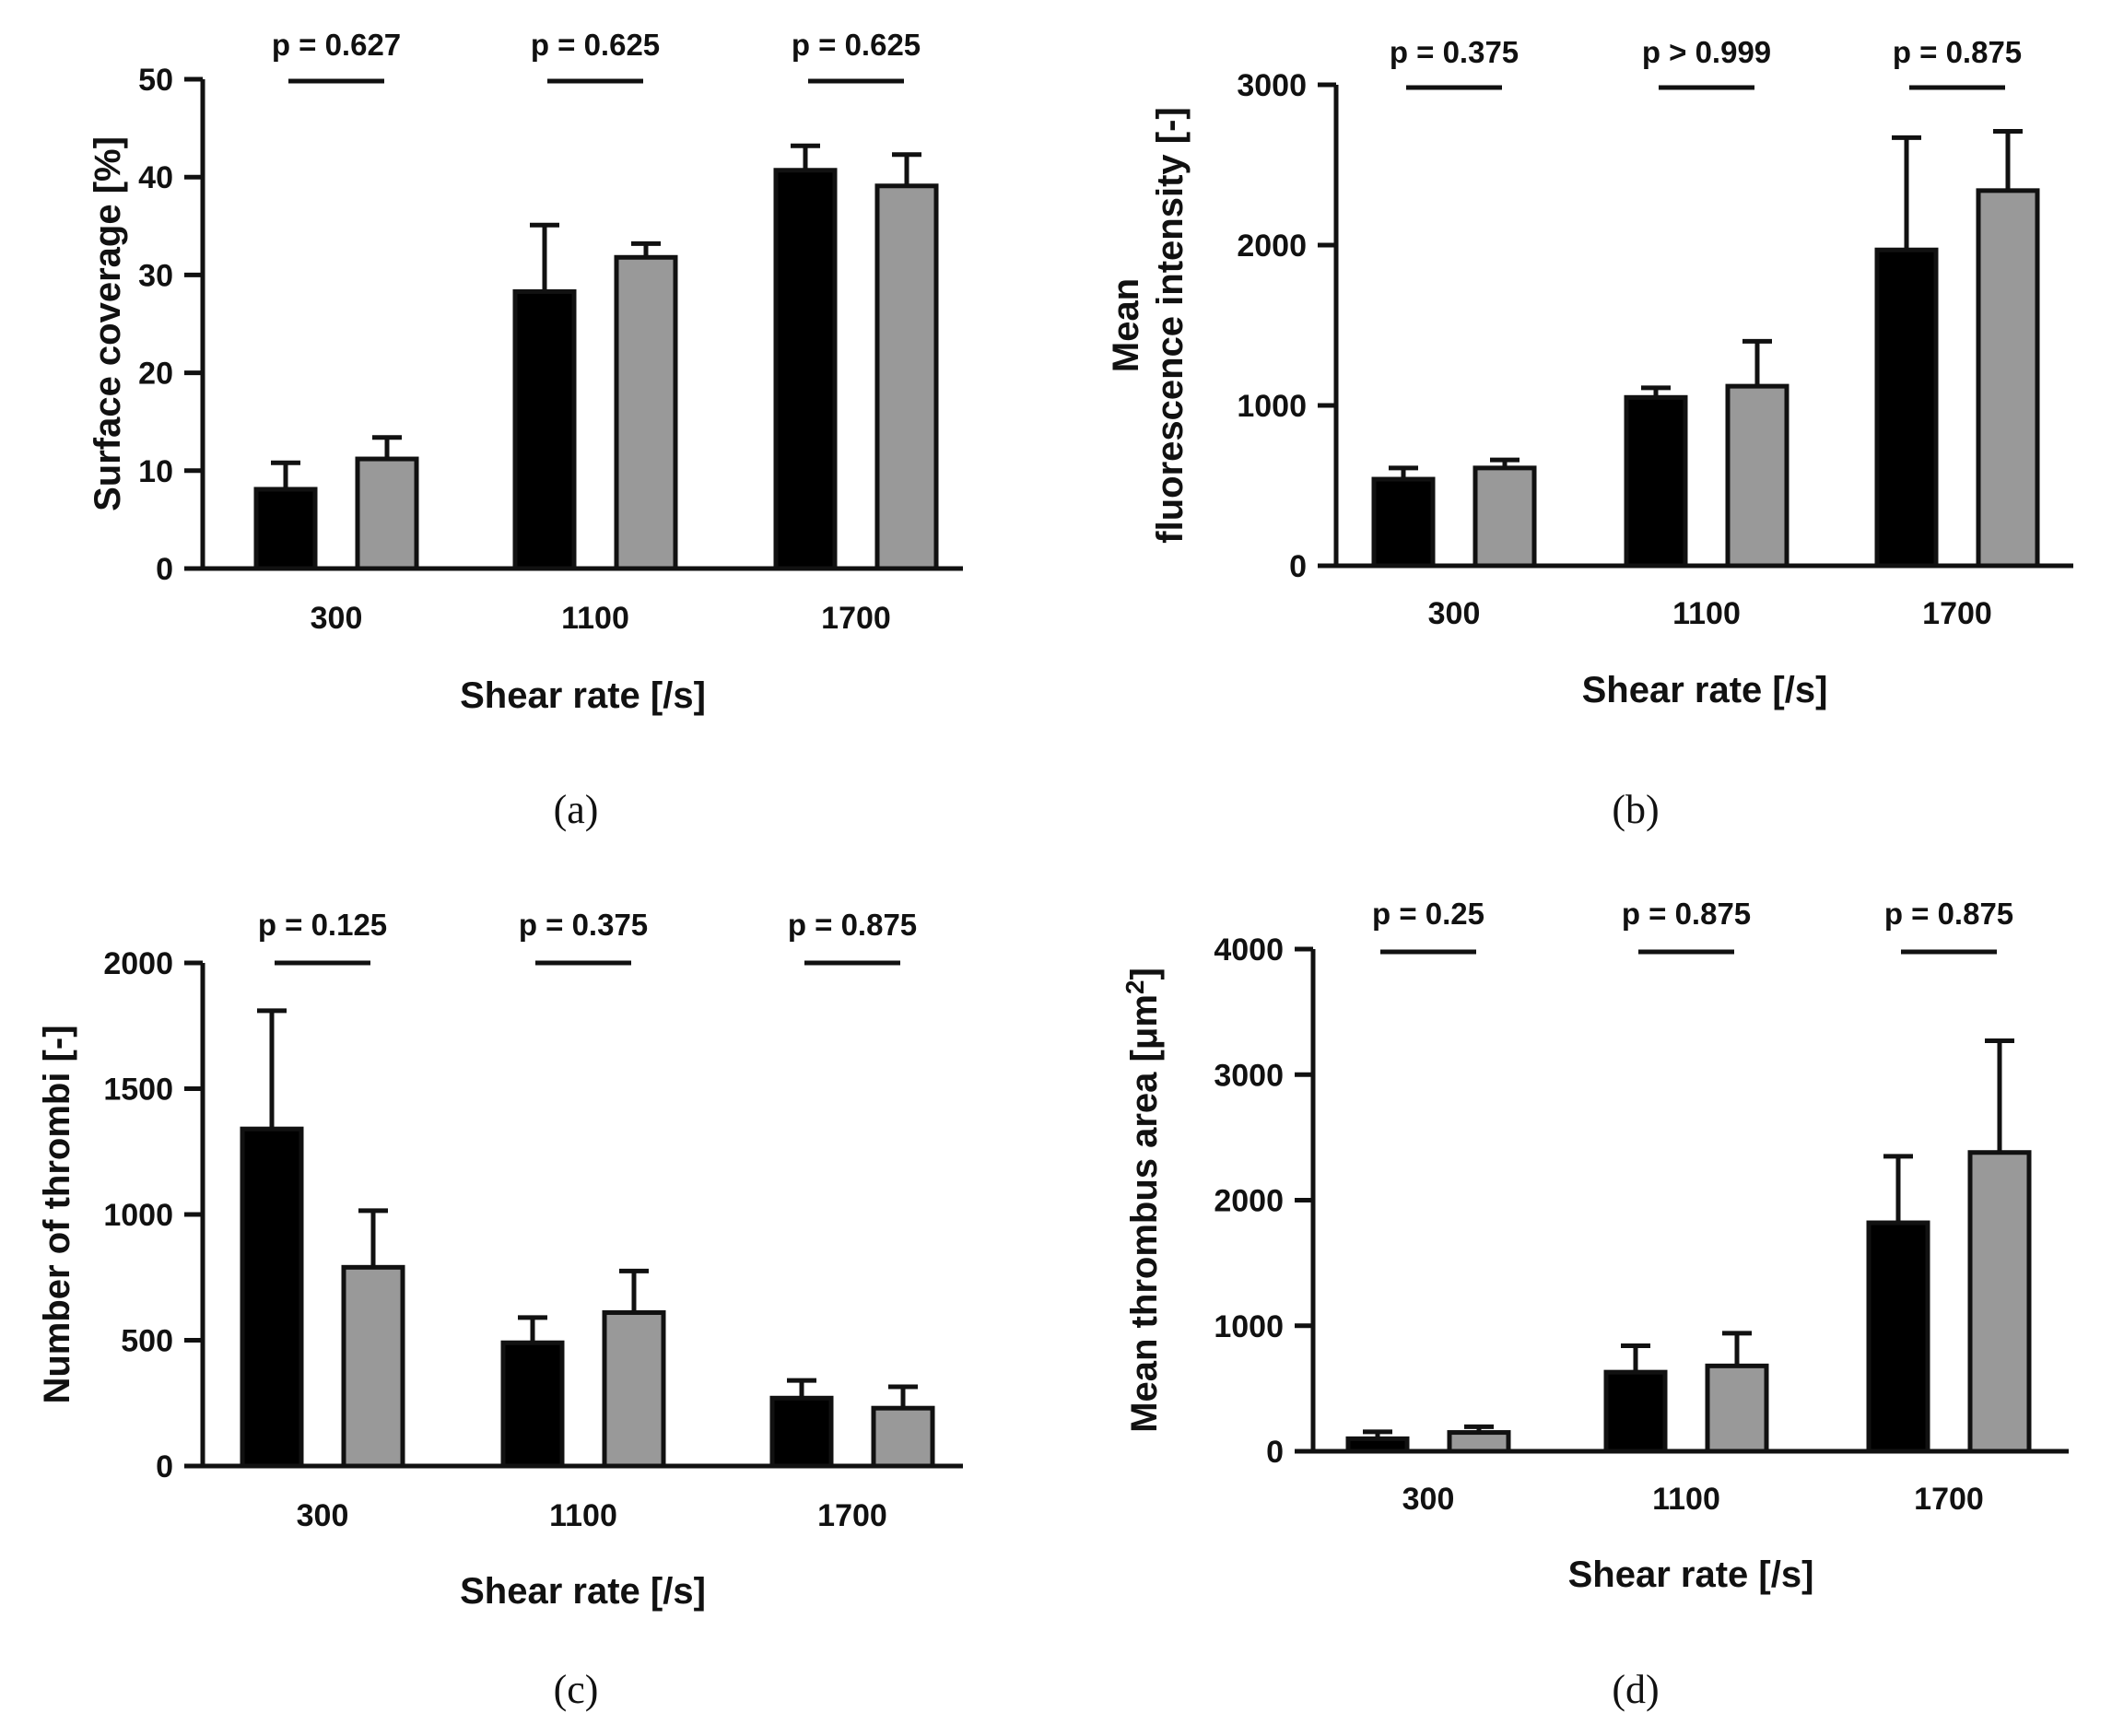 The width and height of the screenshot is (2112, 1736). Describe the element at coordinates (147, 1341) in the screenshot. I see `y-tick-label: 500` at that location.